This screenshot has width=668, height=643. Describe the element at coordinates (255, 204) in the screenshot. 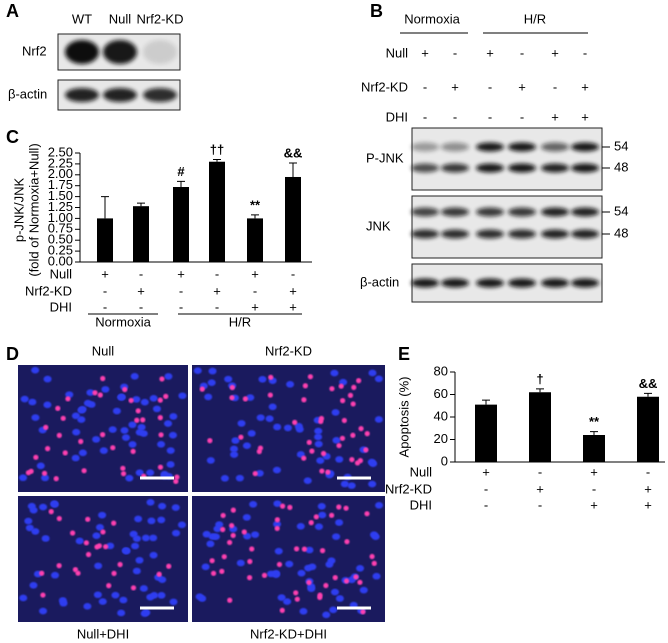

I see `significance-mark: **` at that location.